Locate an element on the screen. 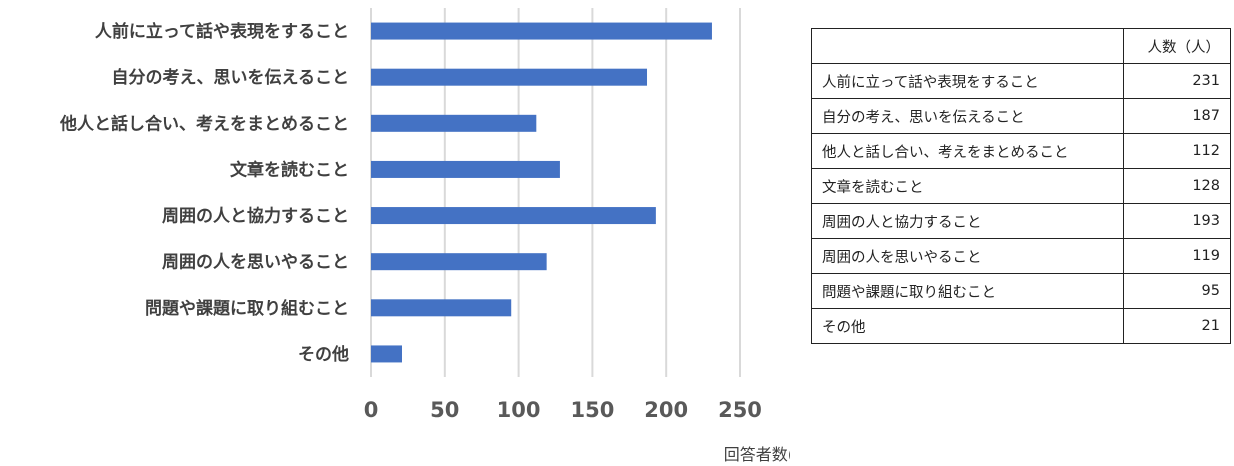 The image size is (1234, 466). table-cell-count: 193 is located at coordinates (1177, 221).